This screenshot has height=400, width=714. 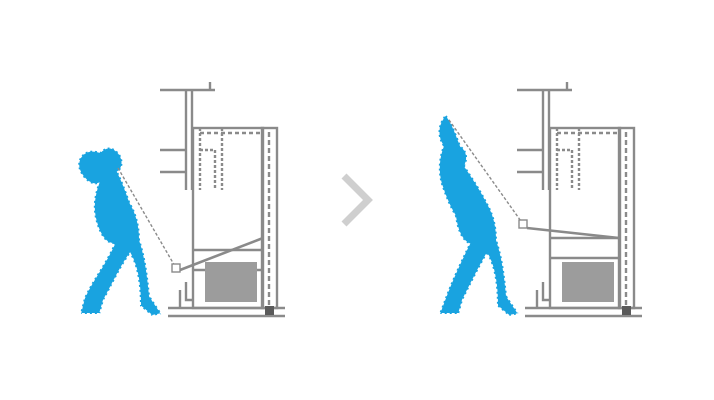 I want to click on transition-arrow, so click(x=357, y=200).